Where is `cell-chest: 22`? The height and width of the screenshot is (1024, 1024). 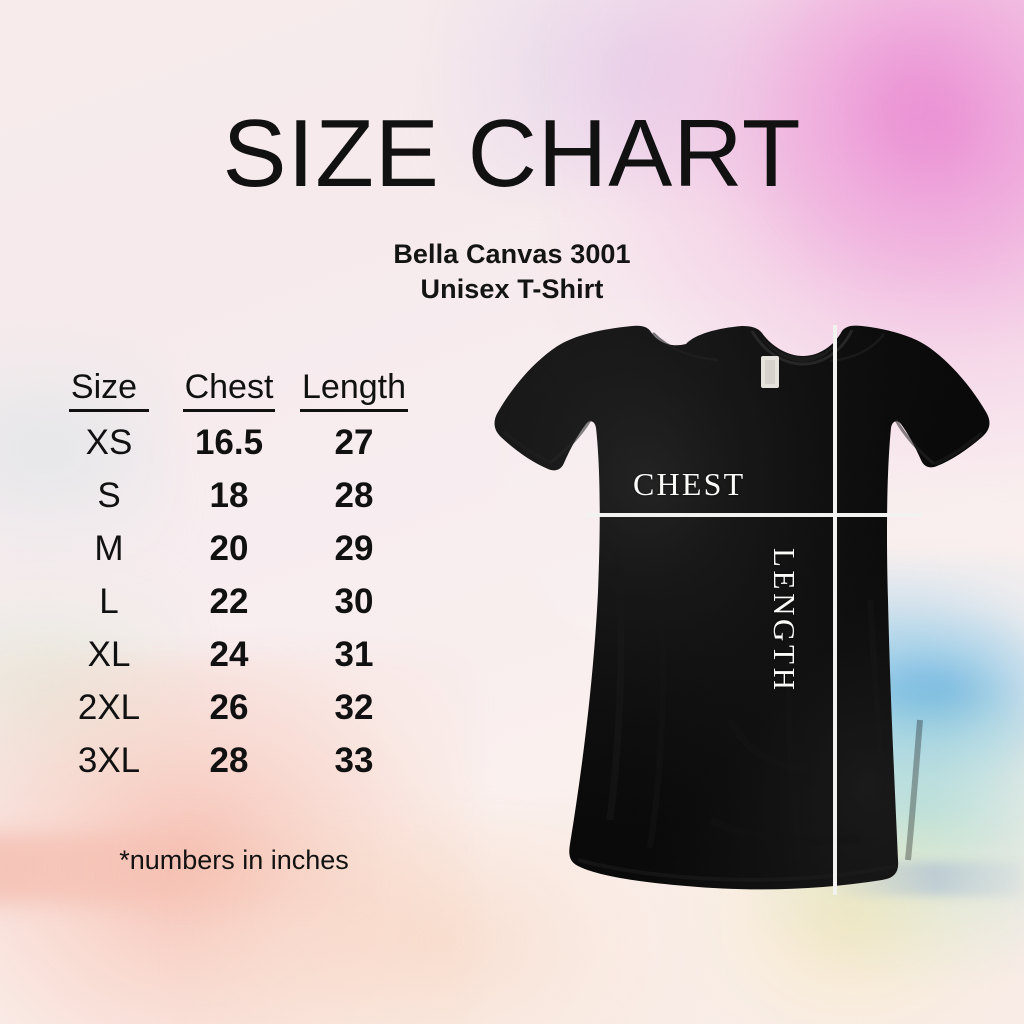
cell-chest: 22 is located at coordinates (229, 601).